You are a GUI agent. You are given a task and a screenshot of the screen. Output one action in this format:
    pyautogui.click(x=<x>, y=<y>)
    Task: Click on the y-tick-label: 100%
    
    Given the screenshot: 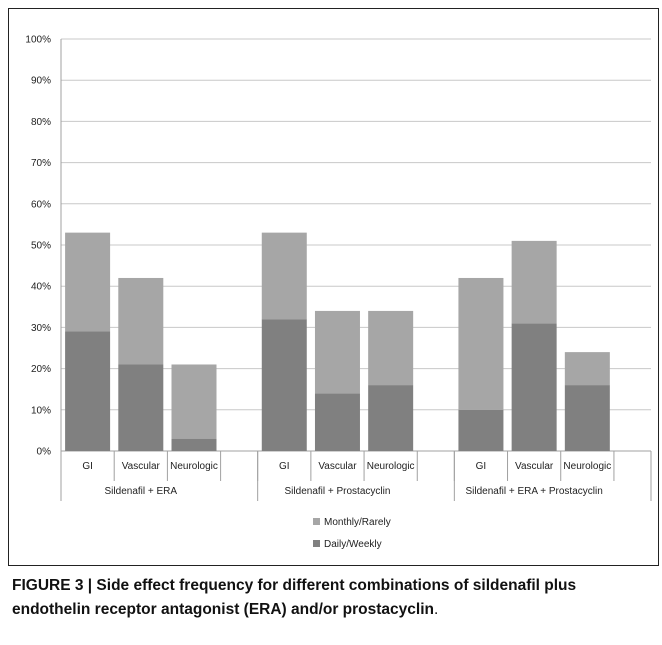 What is the action you would take?
    pyautogui.click(x=38, y=40)
    